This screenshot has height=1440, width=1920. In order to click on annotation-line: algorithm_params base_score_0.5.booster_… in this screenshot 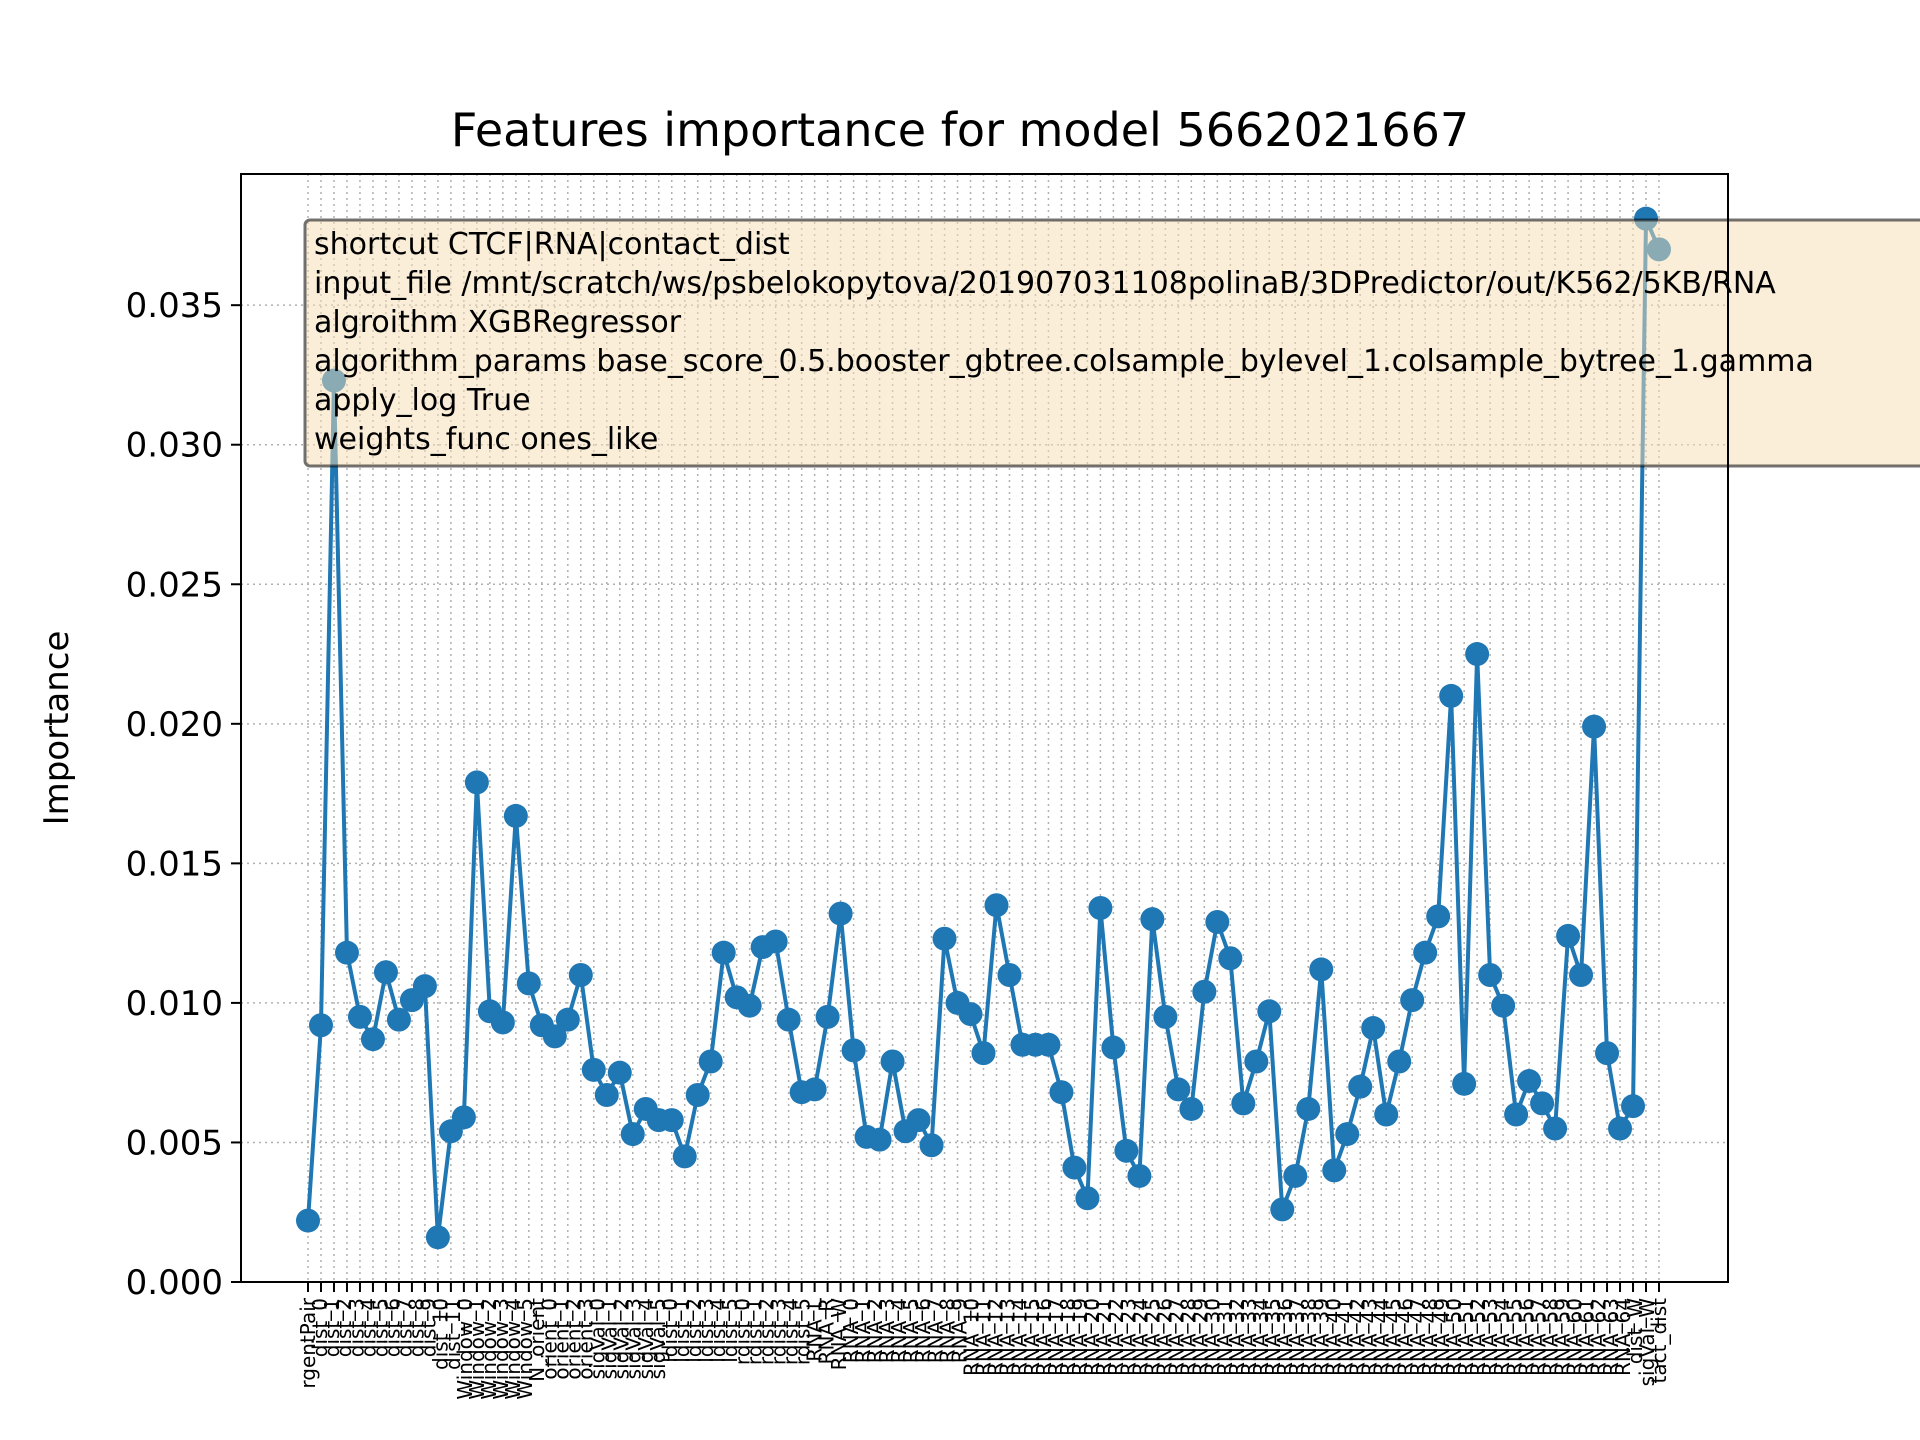, I will do `click(1064, 361)`.